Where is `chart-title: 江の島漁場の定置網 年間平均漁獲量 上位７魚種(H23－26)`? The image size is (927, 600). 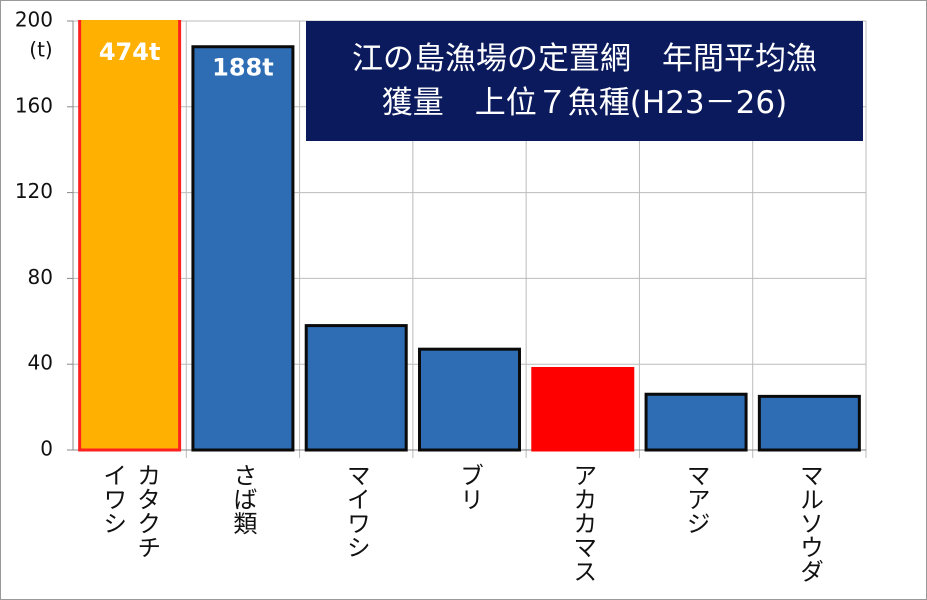
chart-title: 江の島漁場の定置網 年間平均漁獲量 上位７魚種(H23－26) is located at coordinates (584, 81).